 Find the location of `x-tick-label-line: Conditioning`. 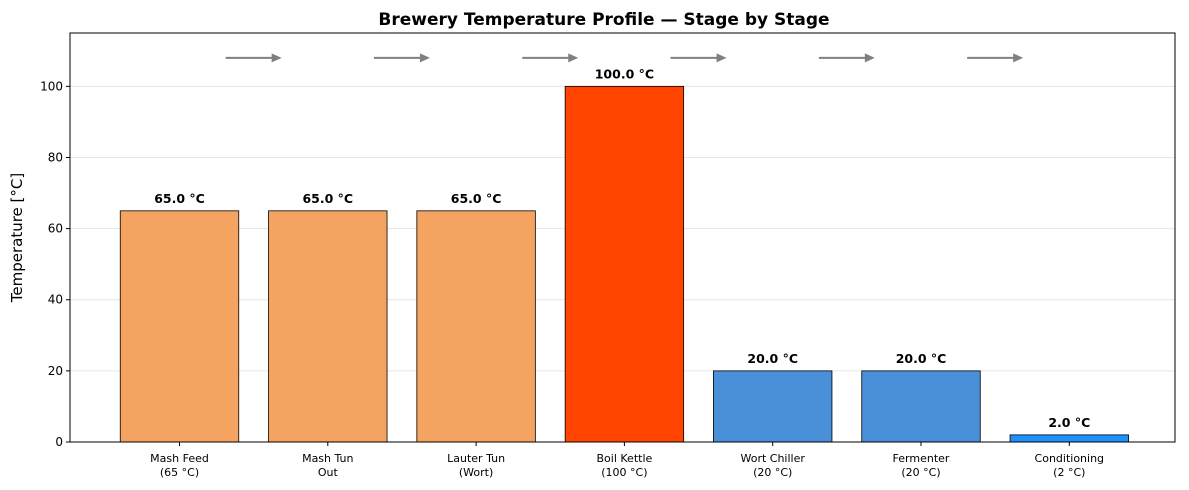

x-tick-label-line: Conditioning is located at coordinates (1070, 458).